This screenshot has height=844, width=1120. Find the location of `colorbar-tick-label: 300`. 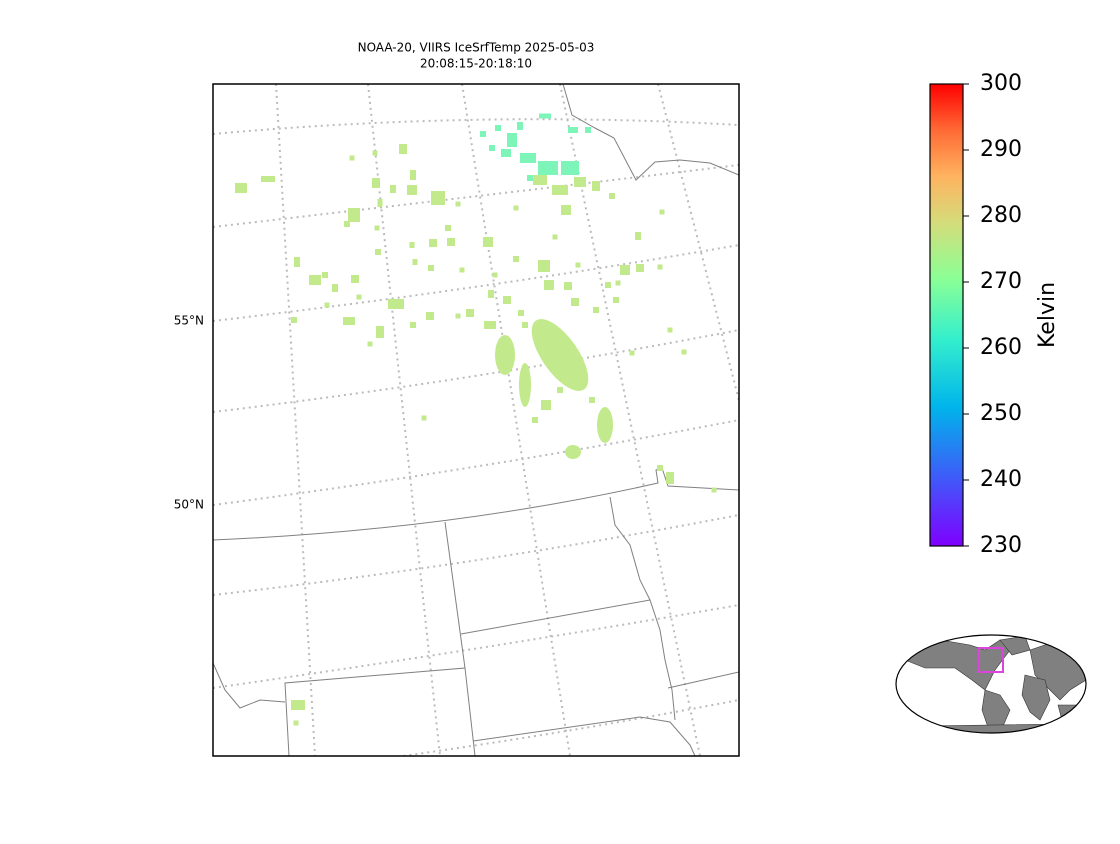

colorbar-tick-label: 300 is located at coordinates (1001, 83).